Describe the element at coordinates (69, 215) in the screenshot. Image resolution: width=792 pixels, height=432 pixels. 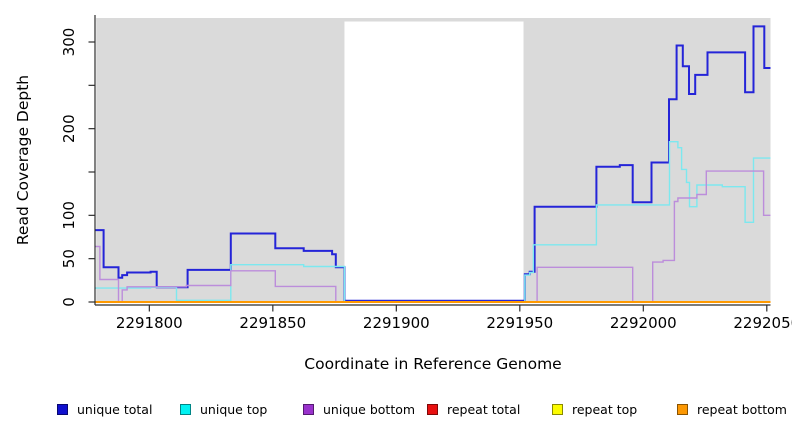
I see `y-tick-label: 100` at that location.